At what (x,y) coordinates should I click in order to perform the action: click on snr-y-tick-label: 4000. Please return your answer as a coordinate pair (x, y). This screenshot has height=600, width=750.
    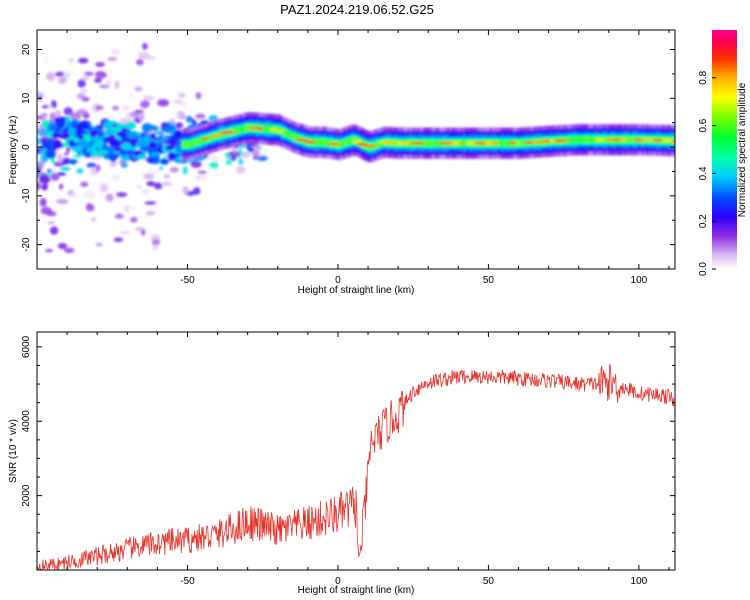
    Looking at the image, I should click on (26, 421).